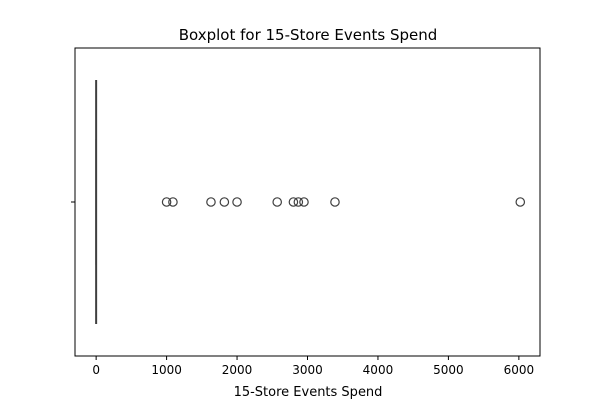 This screenshot has height=400, width=600. Describe the element at coordinates (378, 370) in the screenshot. I see `x-tick-label: 4000` at that location.